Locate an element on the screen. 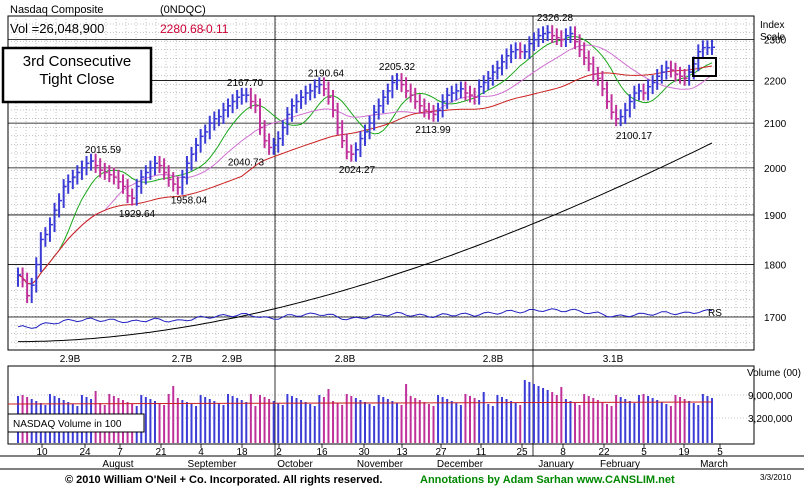 Image resolution: width=804 pixels, height=489 pixels. volume-label: 2.7B is located at coordinates (182, 359).